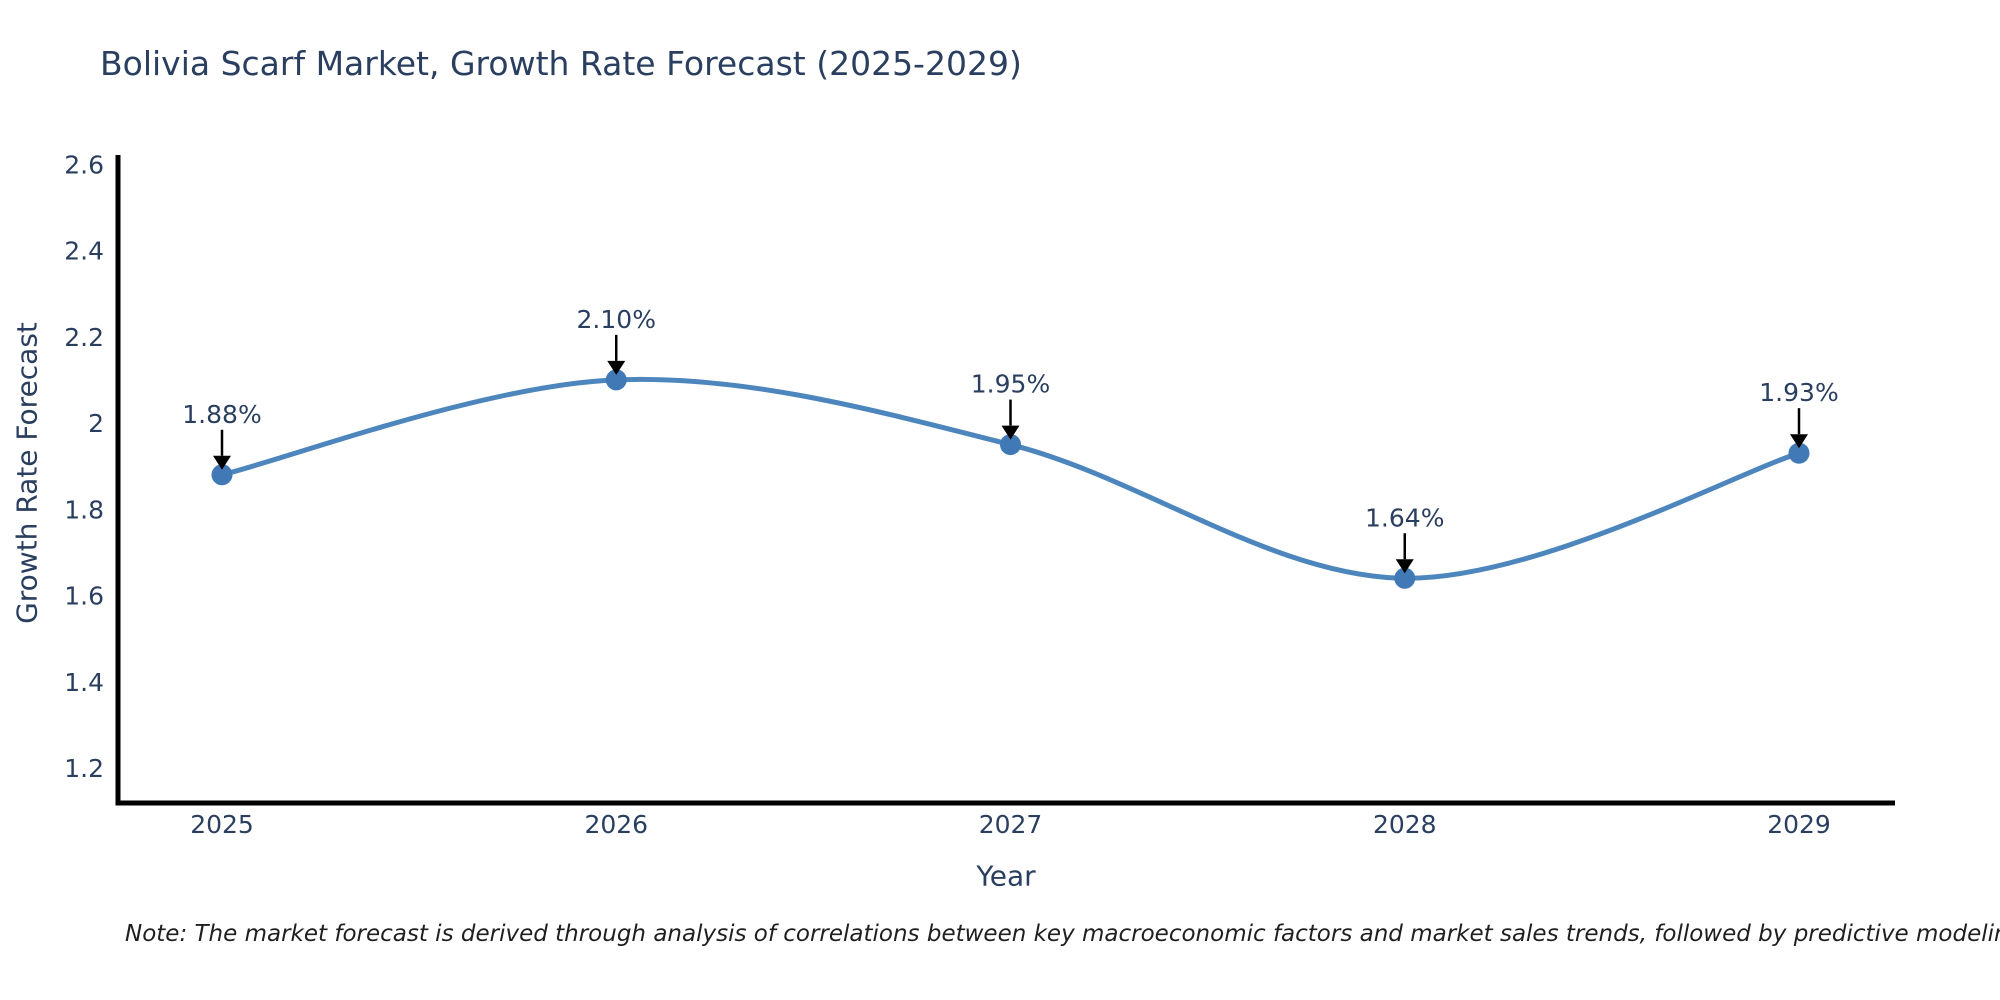 The image size is (2000, 1000). I want to click on x-tick-label: 2027, so click(1011, 824).